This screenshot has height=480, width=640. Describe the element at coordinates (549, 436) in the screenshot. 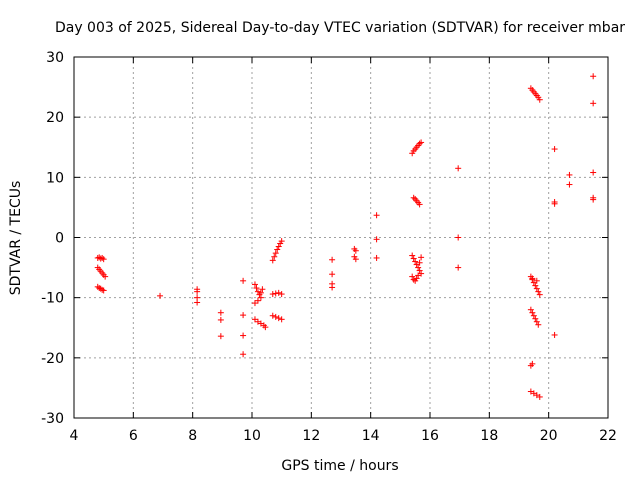

I see `x-tick-label: 20` at that location.